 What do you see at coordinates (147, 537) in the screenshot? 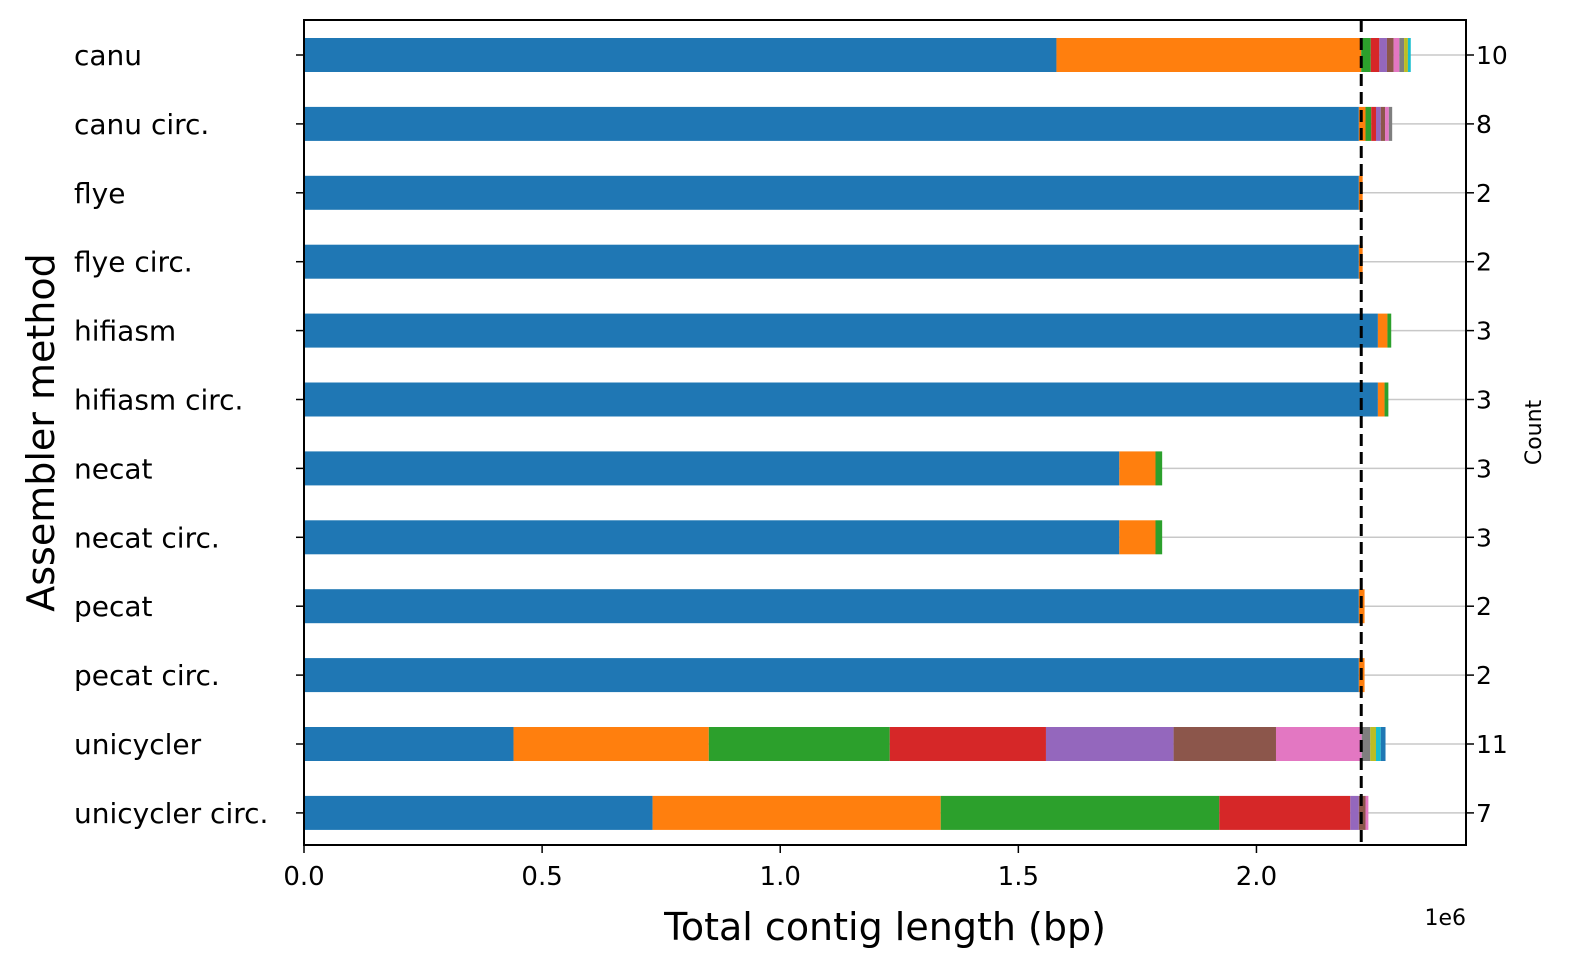
I see `y-tick-label: necat circ.` at bounding box center [147, 537].